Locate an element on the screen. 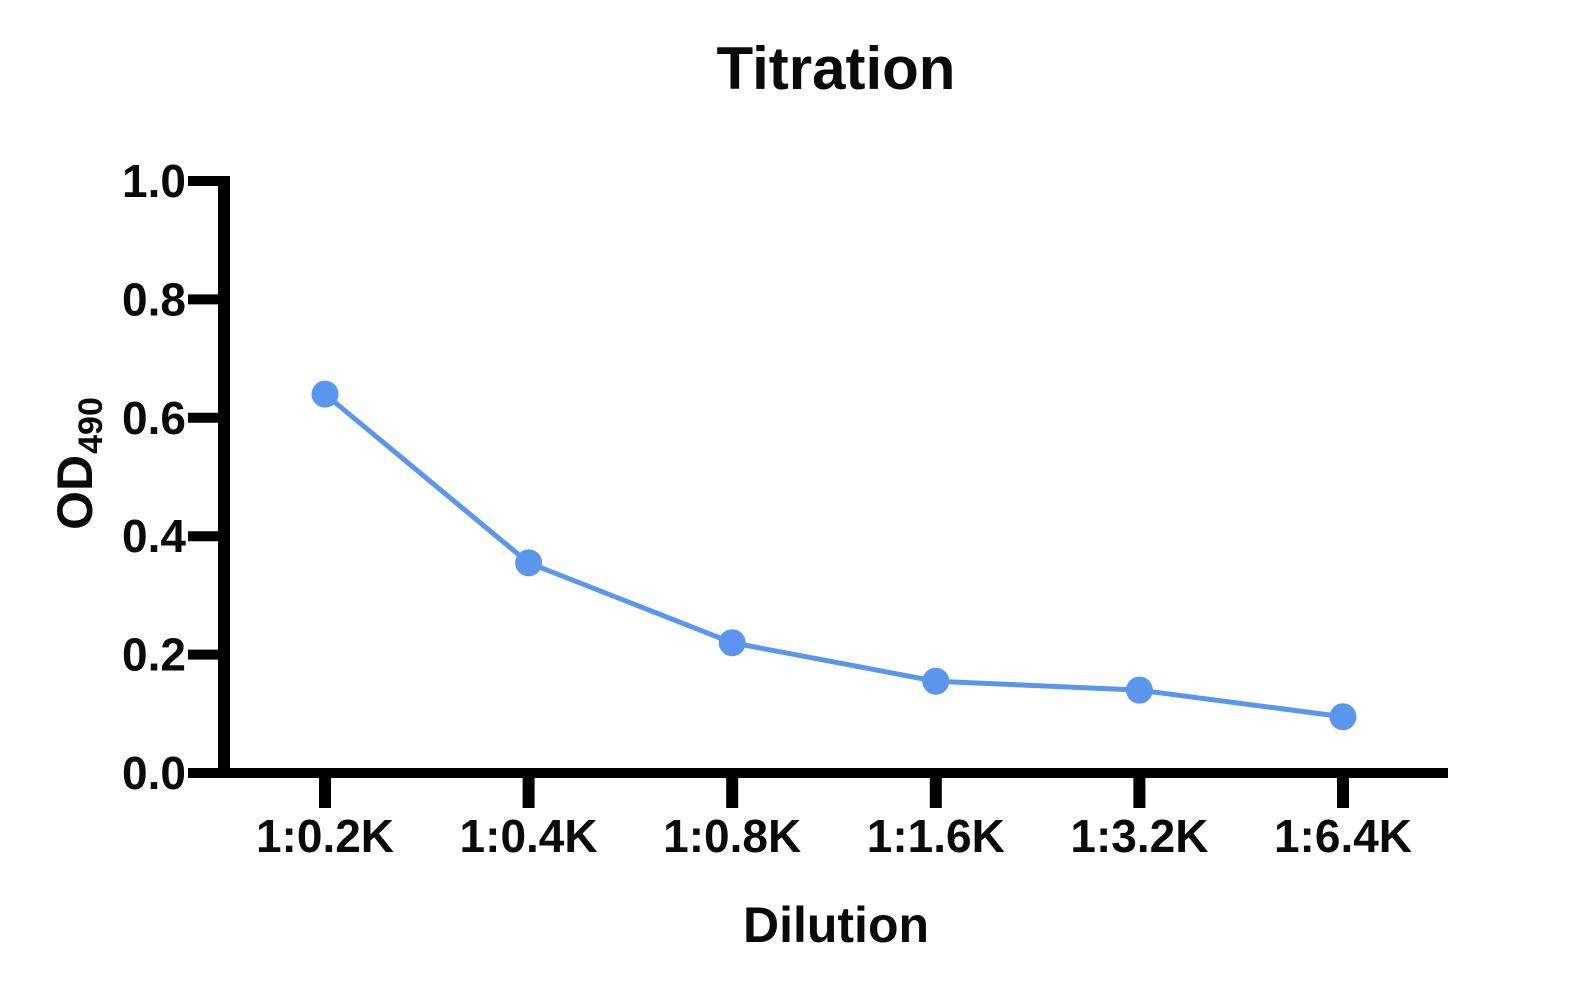 The image size is (1591, 1008). y-tick-label: 0.0 is located at coordinates (154, 773).